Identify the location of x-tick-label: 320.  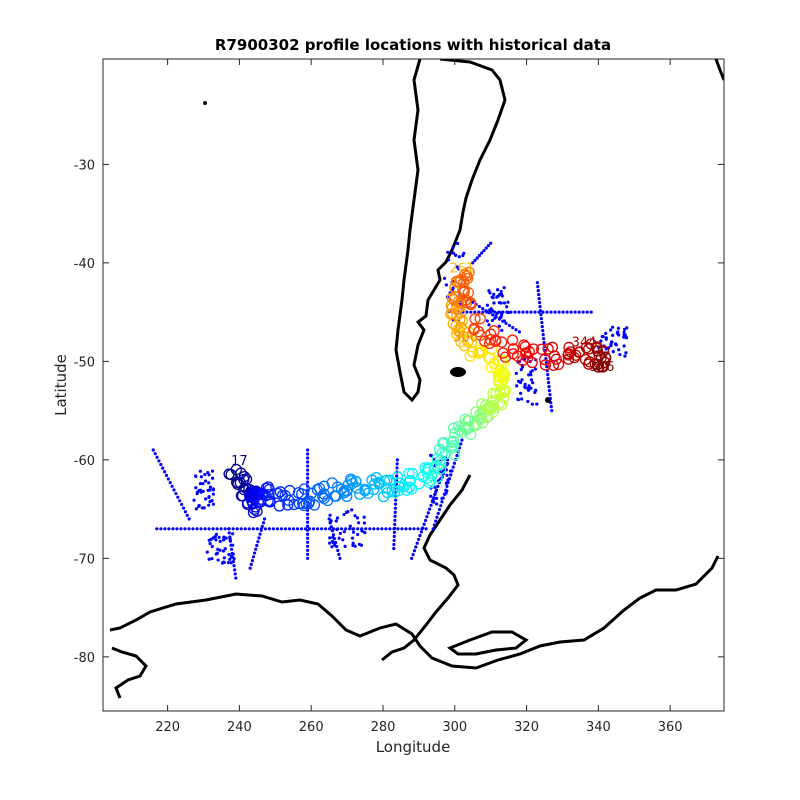
(526, 727).